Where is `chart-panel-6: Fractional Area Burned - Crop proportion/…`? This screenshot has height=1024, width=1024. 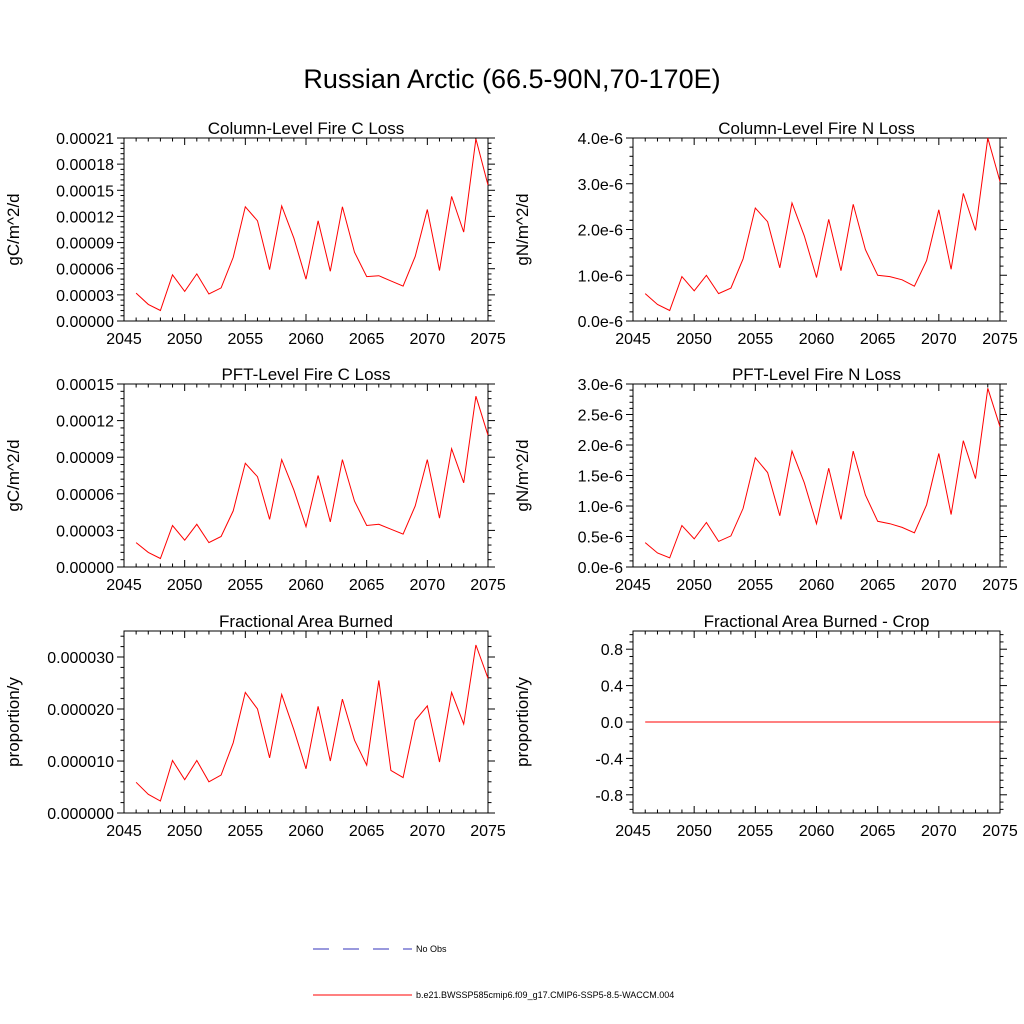
chart-panel-6: Fractional Area Burned - Crop proportion/… is located at coordinates (765, 726).